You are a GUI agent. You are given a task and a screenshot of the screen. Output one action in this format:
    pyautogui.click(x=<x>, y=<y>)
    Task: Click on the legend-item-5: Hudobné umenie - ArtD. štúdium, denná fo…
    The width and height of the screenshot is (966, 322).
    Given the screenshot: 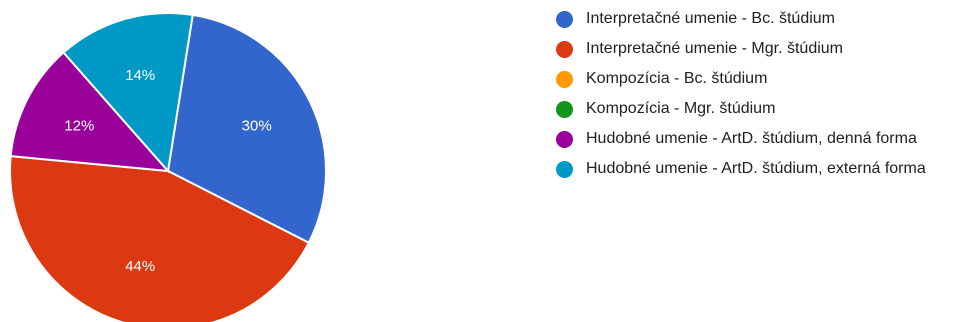 What is the action you would take?
    pyautogui.click(x=756, y=139)
    